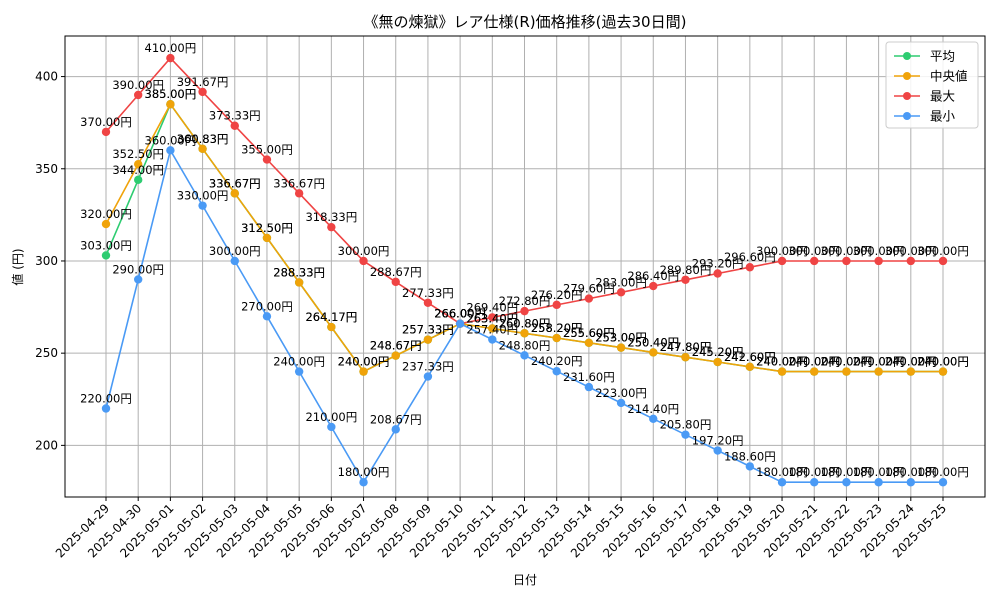 Image resolution: width=1000 pixels, height=600 pixels. Describe the element at coordinates (331, 217) in the screenshot. I see `data-label: 318.33円` at that location.